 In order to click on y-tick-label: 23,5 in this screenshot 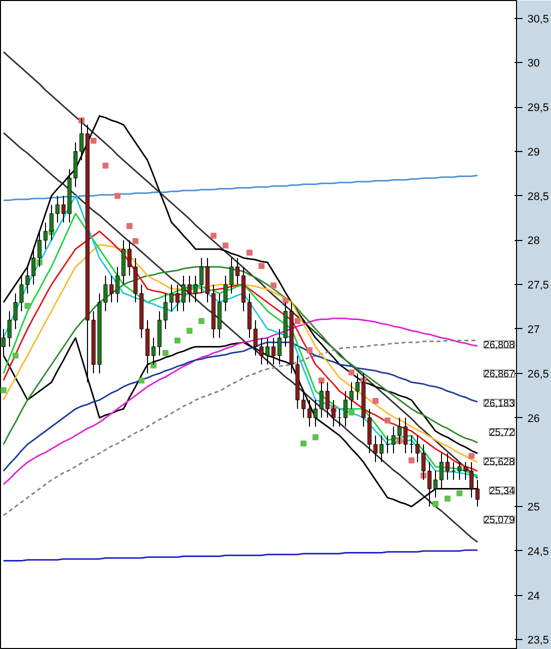, I will do `click(538, 640)`.